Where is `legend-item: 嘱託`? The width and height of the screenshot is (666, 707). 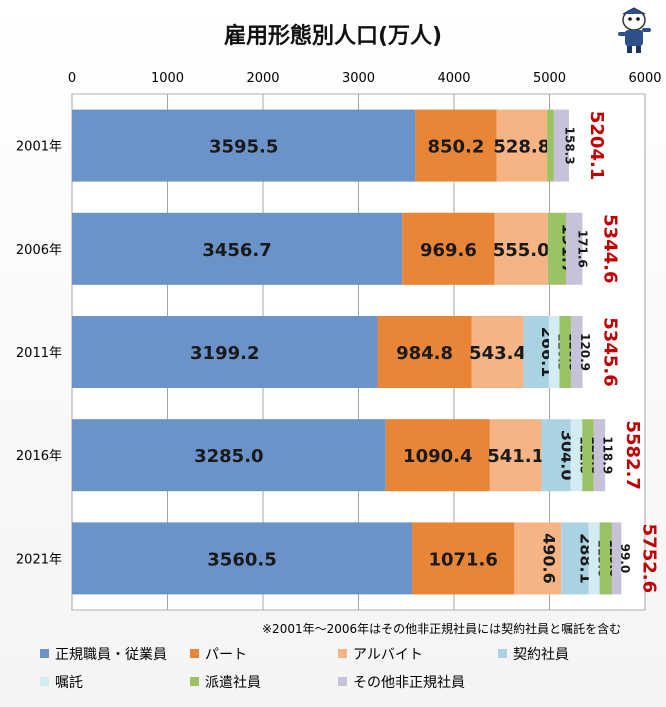 legend-item: 嘱託 is located at coordinates (61, 682).